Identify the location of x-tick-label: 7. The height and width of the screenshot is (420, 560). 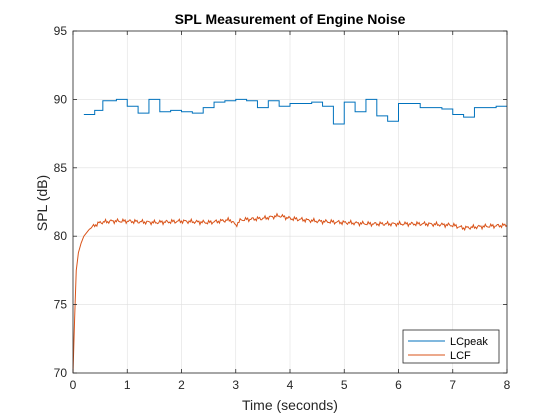
(452, 385).